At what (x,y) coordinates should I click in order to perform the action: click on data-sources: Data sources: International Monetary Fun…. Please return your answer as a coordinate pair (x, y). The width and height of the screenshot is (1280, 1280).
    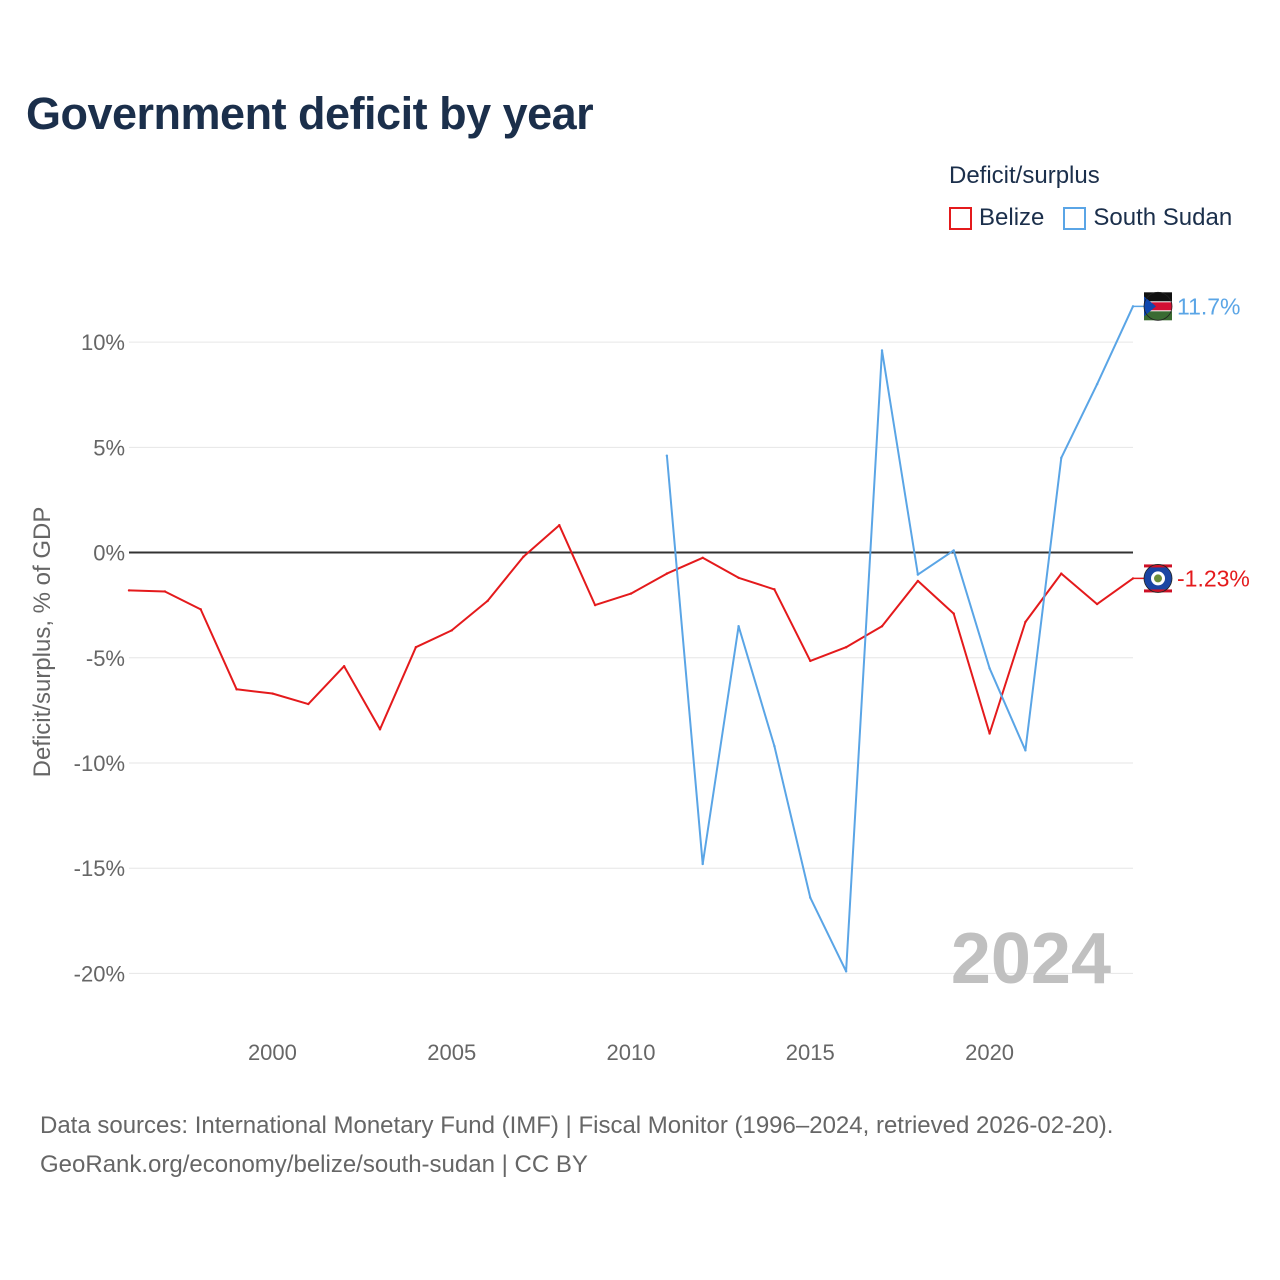
    Looking at the image, I should click on (577, 1125).